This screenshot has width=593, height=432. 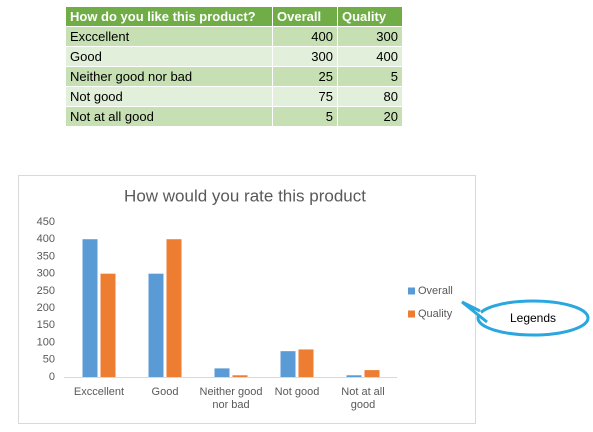 I want to click on table-cell: 25, so click(x=305, y=76).